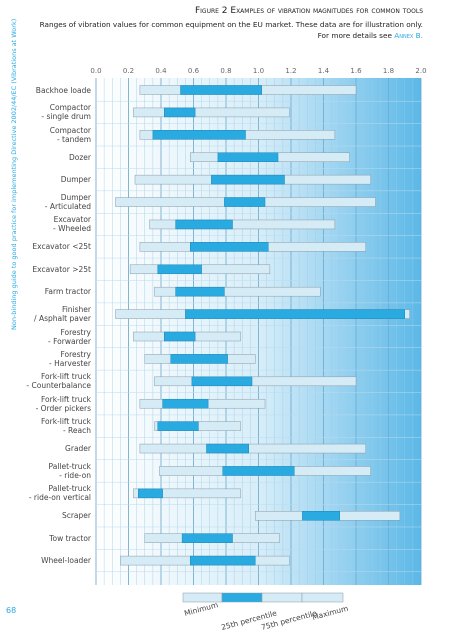 This screenshot has width=453, height=640. What do you see at coordinates (80, 157) in the screenshot?
I see `category-label: Dozer` at bounding box center [80, 157].